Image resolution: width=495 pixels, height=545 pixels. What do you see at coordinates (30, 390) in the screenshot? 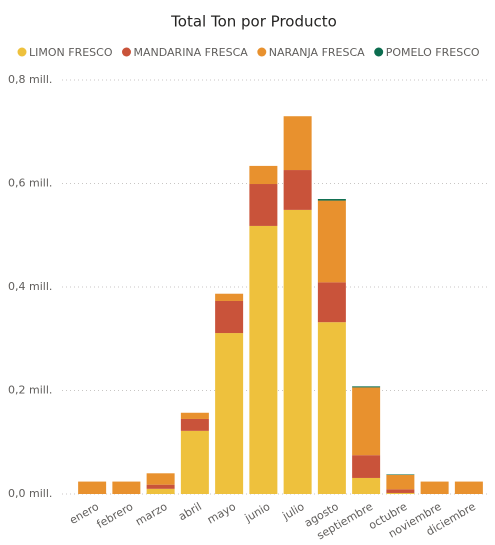
I see `y-tick-label: 0,2 mill.` at bounding box center [30, 390].